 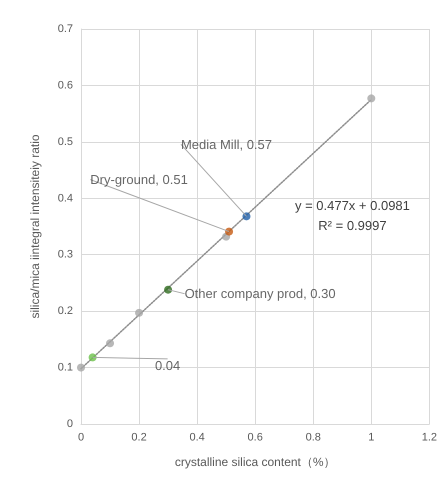 I want to click on x-axis-title: crystalline silica content（%）, so click(x=255, y=462).